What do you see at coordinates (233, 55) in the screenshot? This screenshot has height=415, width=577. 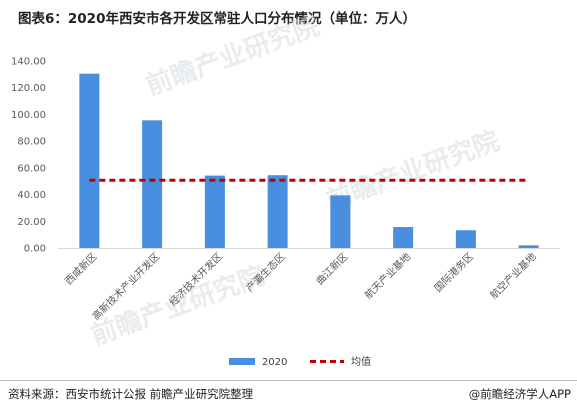 I see `watermark-text: 前瞻产业研究院` at bounding box center [233, 55].